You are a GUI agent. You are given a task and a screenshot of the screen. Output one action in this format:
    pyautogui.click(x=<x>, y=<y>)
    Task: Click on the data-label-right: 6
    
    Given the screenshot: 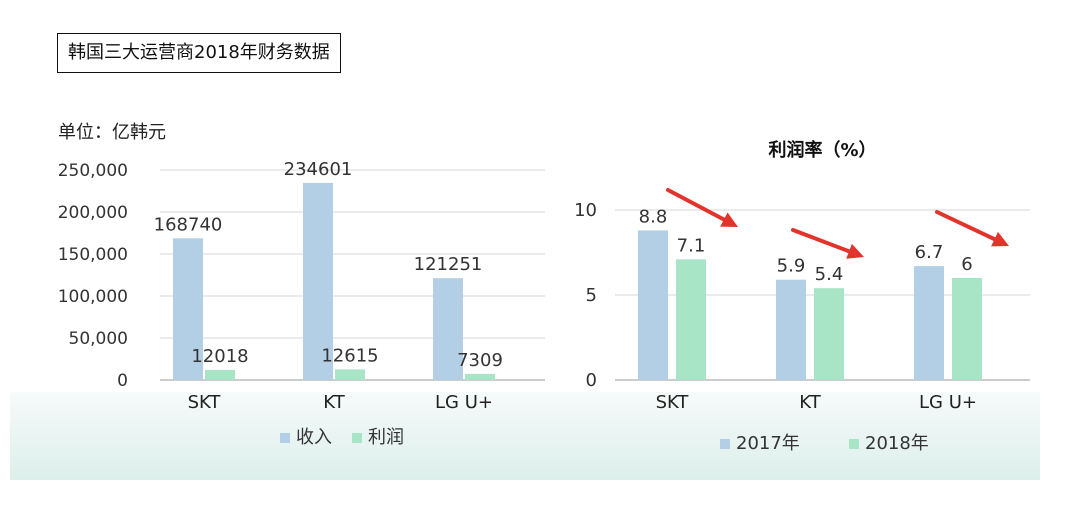 What is the action you would take?
    pyautogui.click(x=966, y=264)
    